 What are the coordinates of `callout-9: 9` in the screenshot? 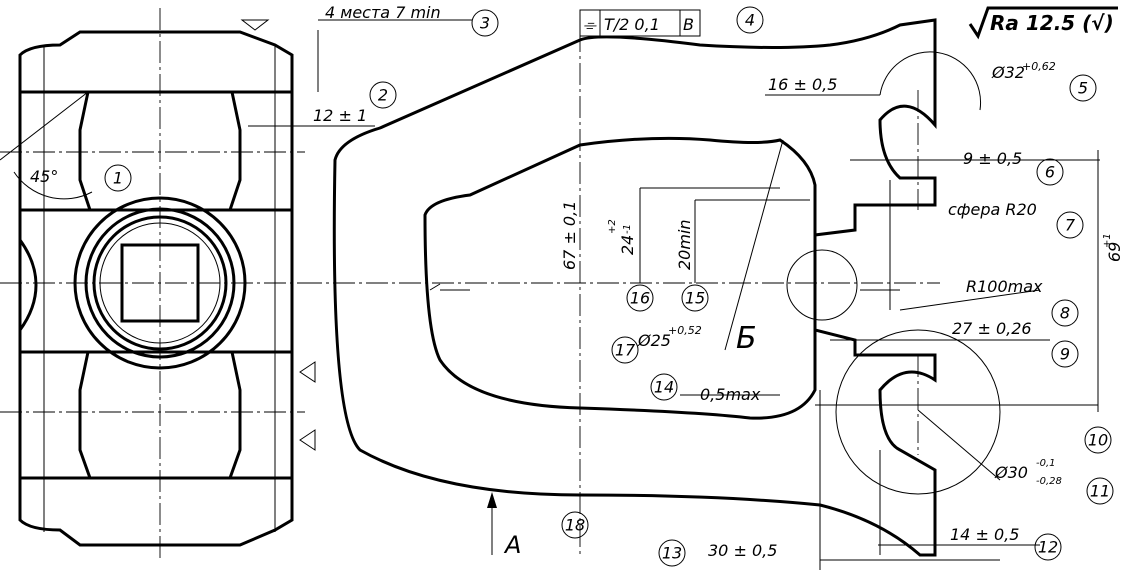 It's located at (1065, 354).